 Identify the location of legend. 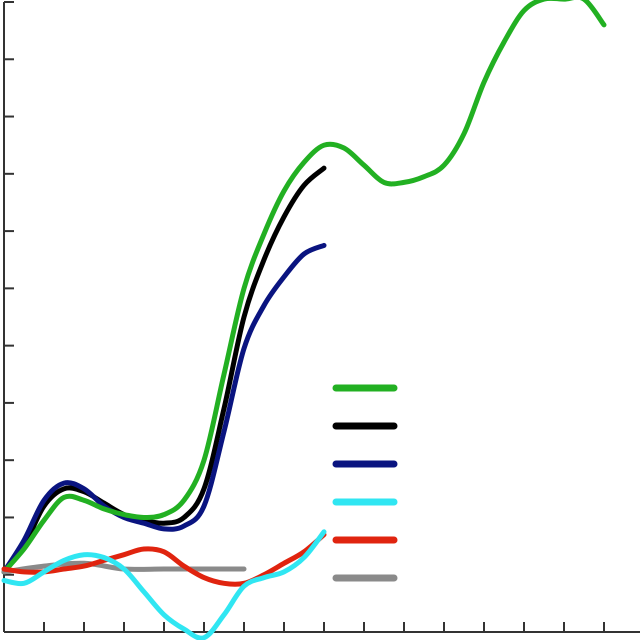
(365, 483).